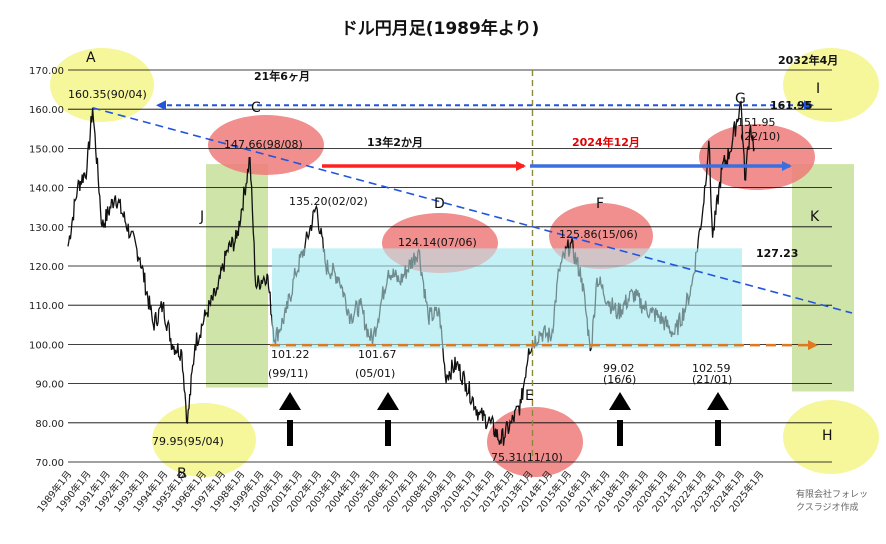 Image resolution: width=886 pixels, height=544 pixels. I want to click on low-2023-label: 127.23, so click(777, 253).